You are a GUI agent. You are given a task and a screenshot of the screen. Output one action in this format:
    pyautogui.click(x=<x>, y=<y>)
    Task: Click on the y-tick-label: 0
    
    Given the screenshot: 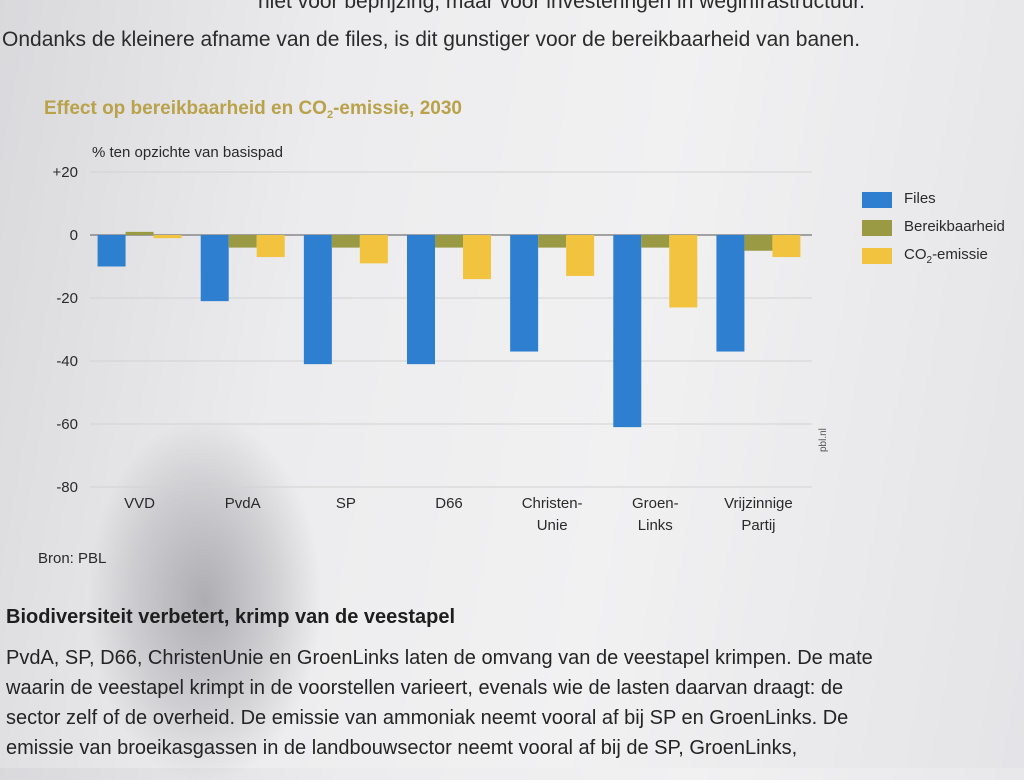 What is the action you would take?
    pyautogui.click(x=74, y=235)
    